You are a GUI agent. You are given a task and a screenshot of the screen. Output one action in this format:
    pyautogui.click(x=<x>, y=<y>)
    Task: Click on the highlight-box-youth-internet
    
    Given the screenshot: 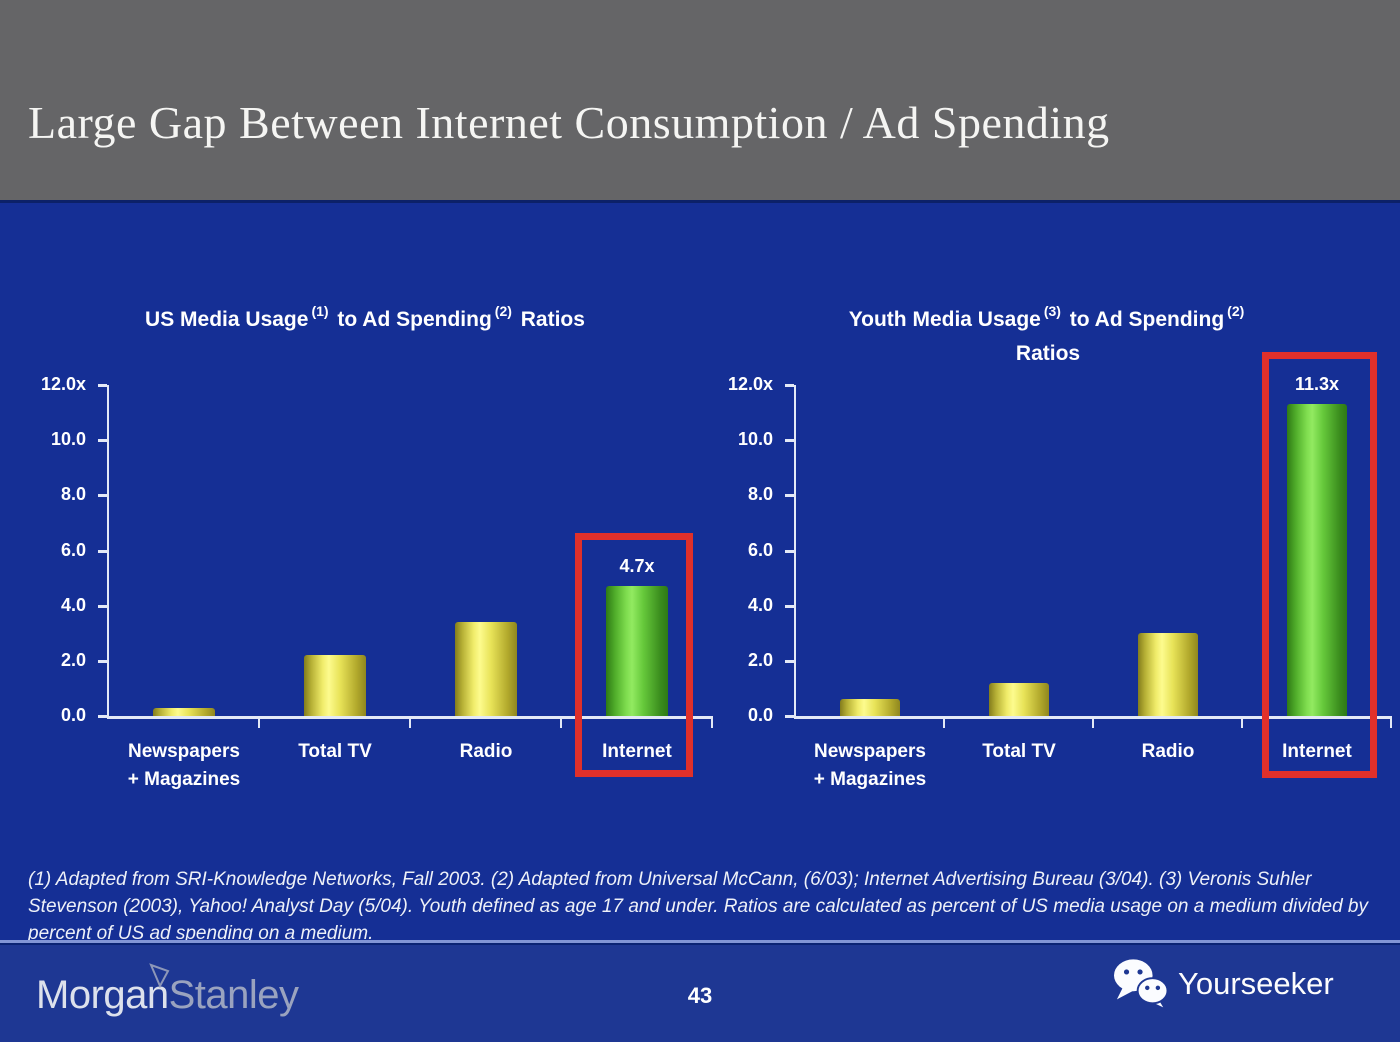 What is the action you would take?
    pyautogui.click(x=1319, y=565)
    